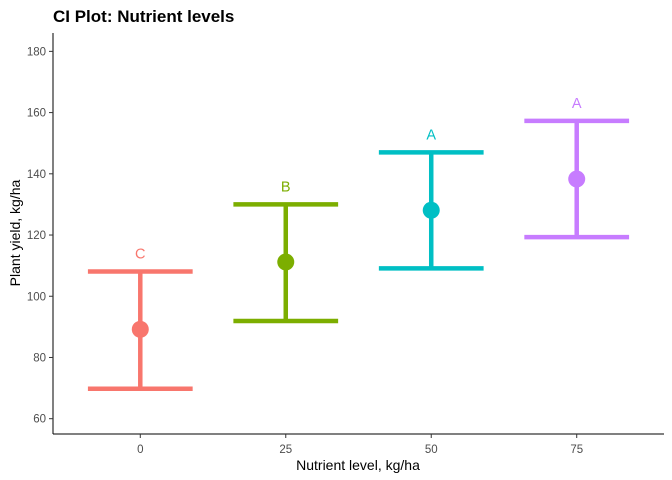 The height and width of the screenshot is (480, 672). I want to click on x-axis-title: Nutrient level, kg/ha, so click(358, 465).